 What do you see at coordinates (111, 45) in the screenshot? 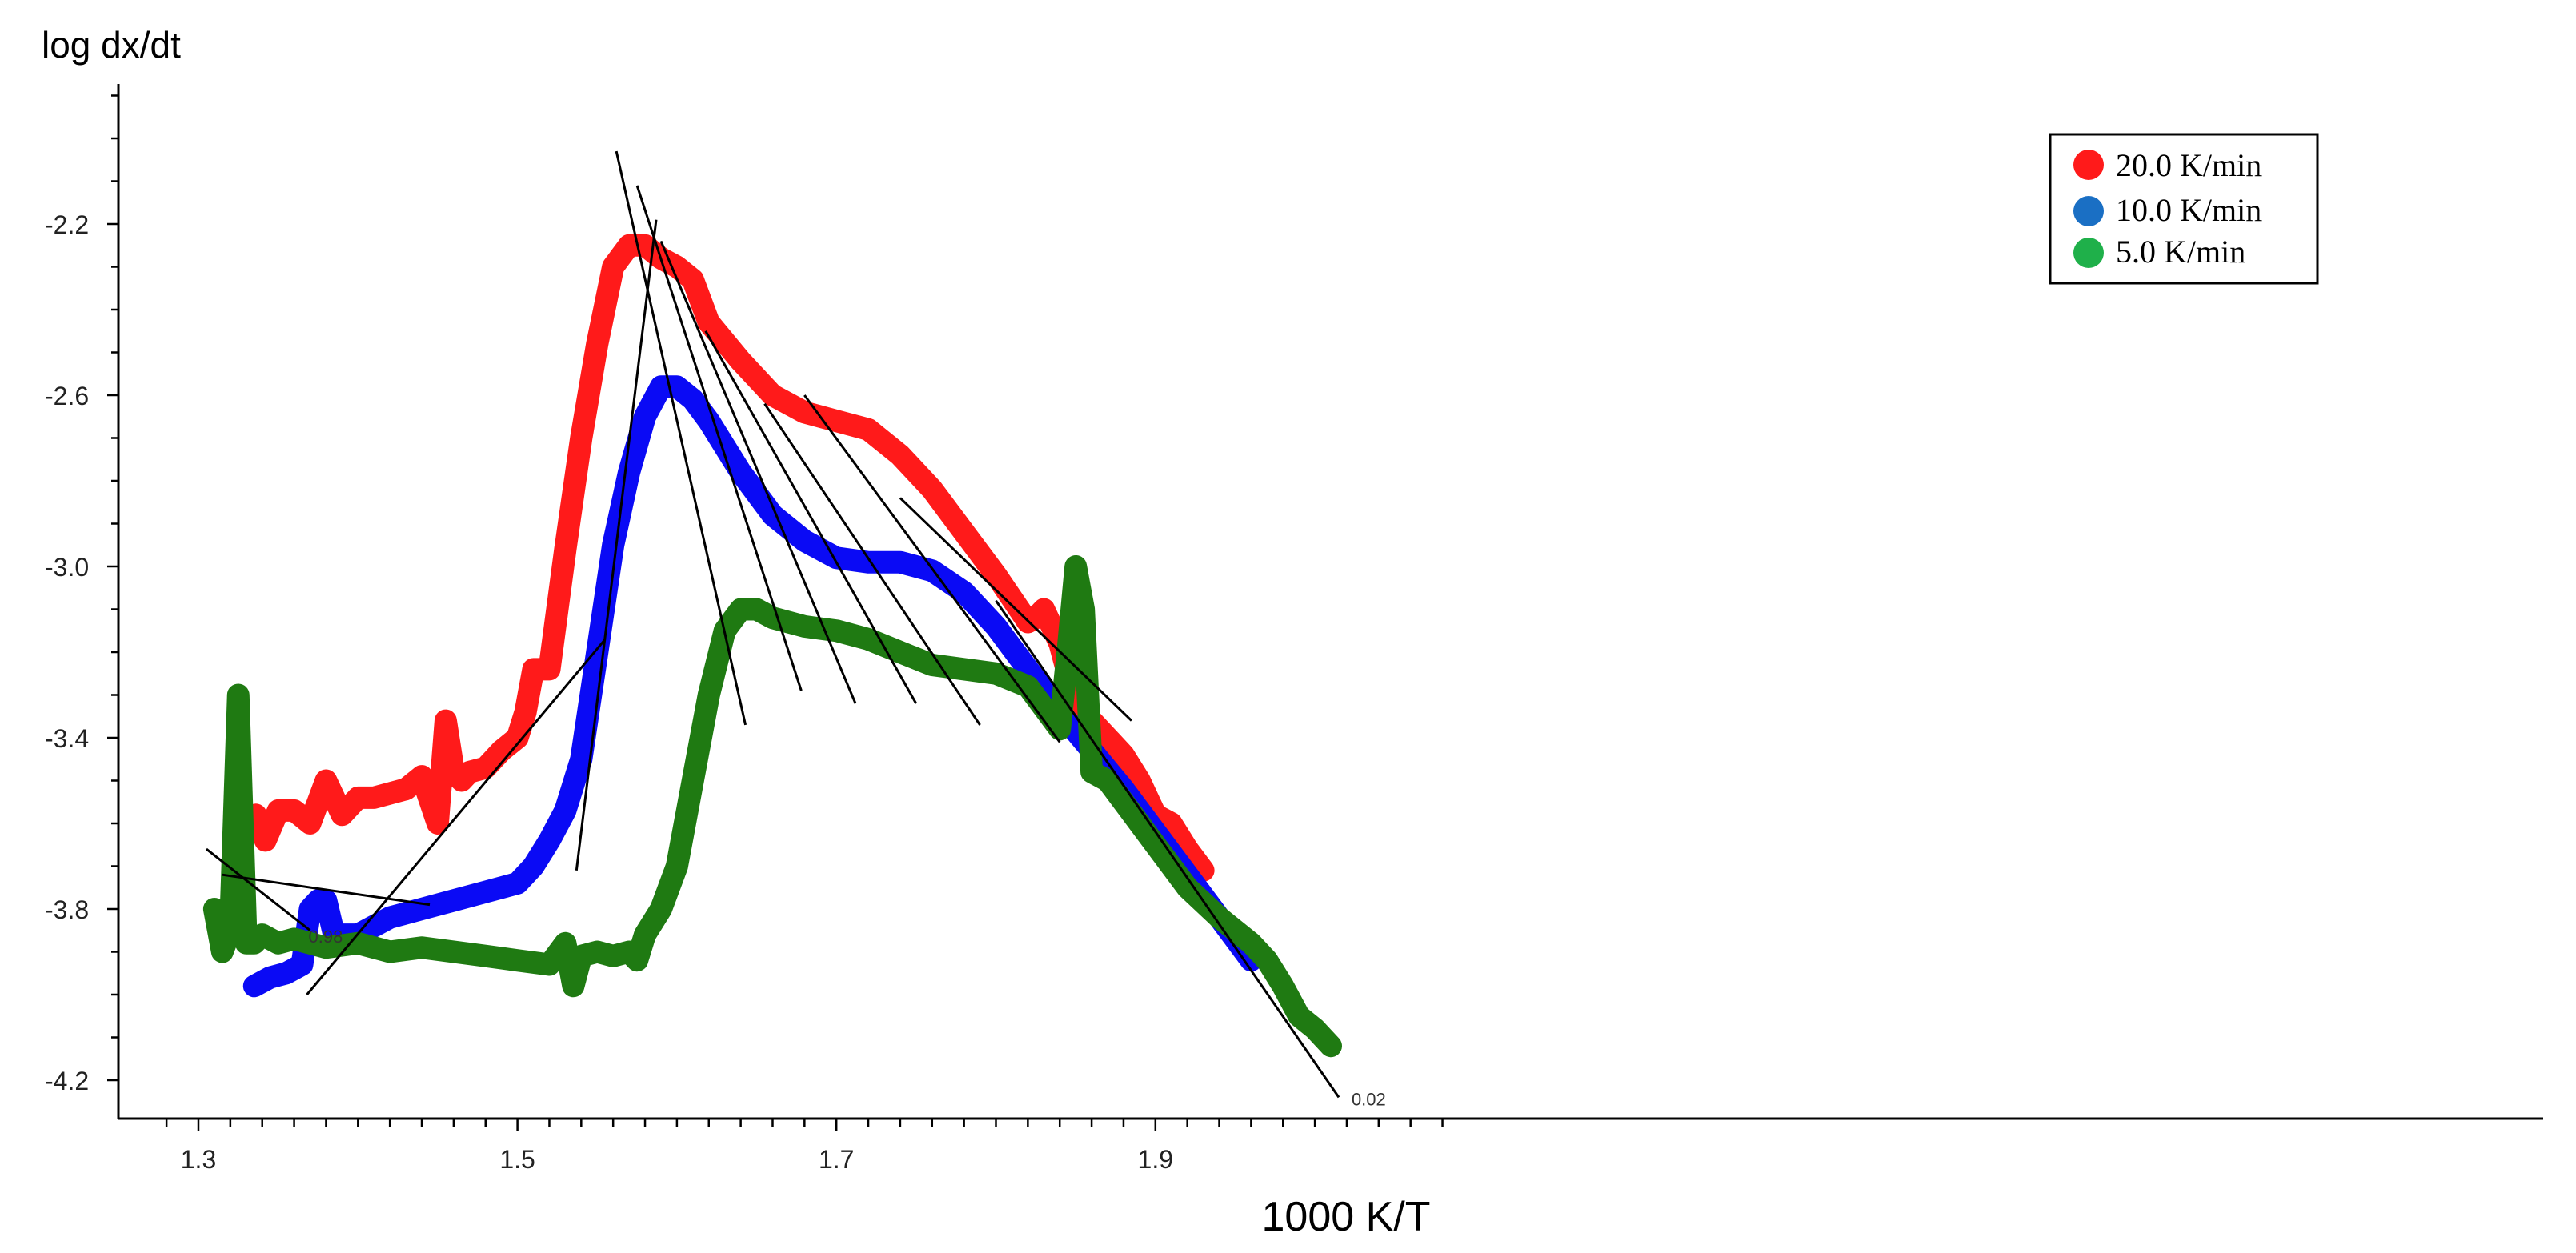
I see `y-axis-title: log dx/dt` at bounding box center [111, 45].